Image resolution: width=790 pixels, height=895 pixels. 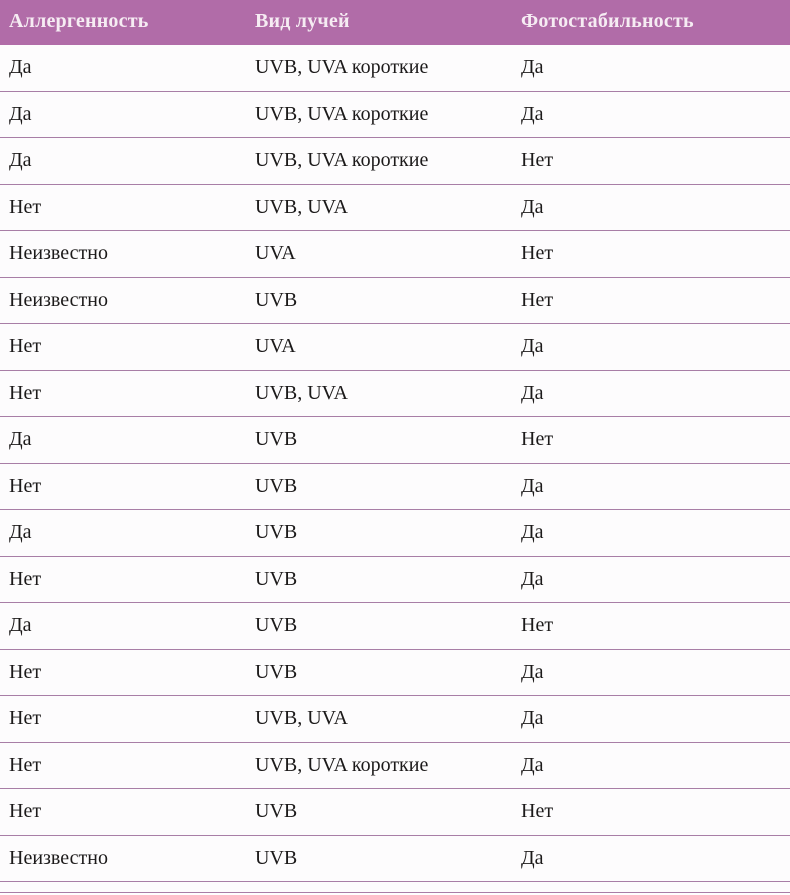 I want to click on header-row: Аллергенность Вид лучей Фотостабильность, so click(x=395, y=22).